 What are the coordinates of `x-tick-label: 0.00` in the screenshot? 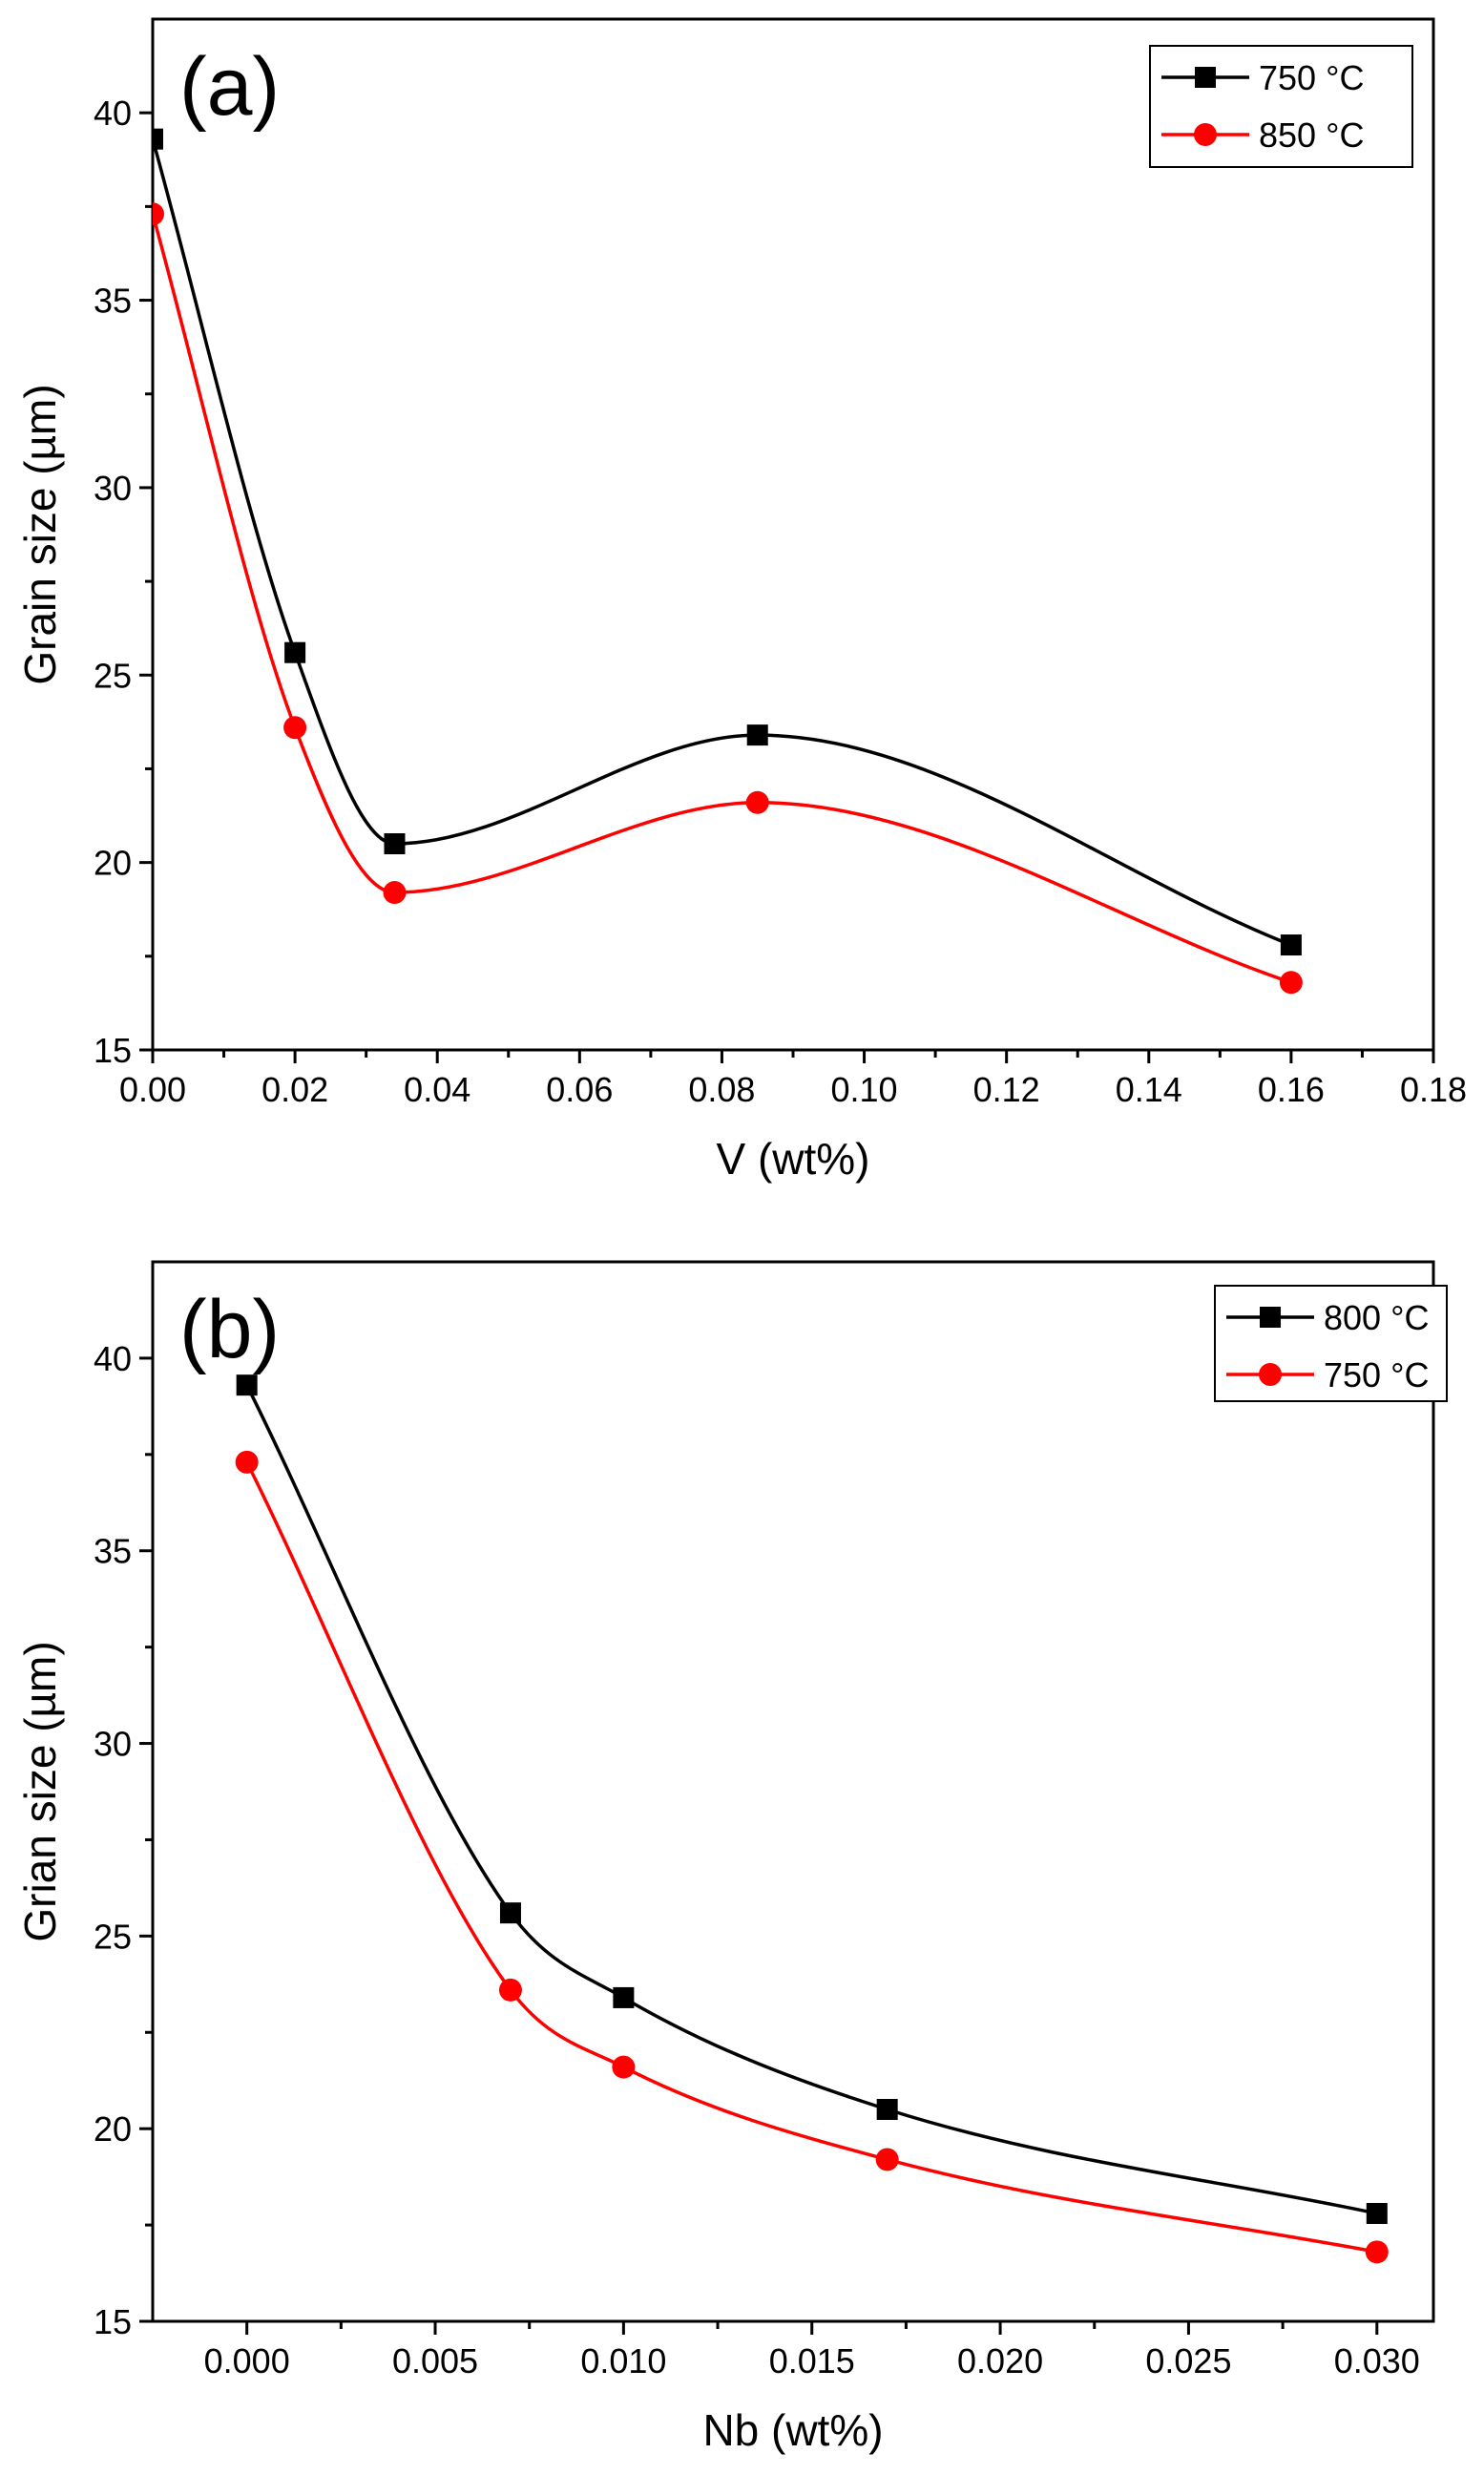 It's located at (152, 1089).